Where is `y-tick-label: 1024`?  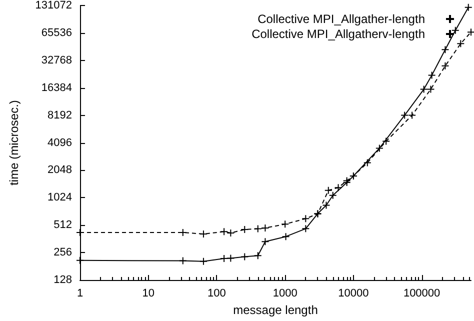 y-tick-label: 1024 is located at coordinates (60, 198).